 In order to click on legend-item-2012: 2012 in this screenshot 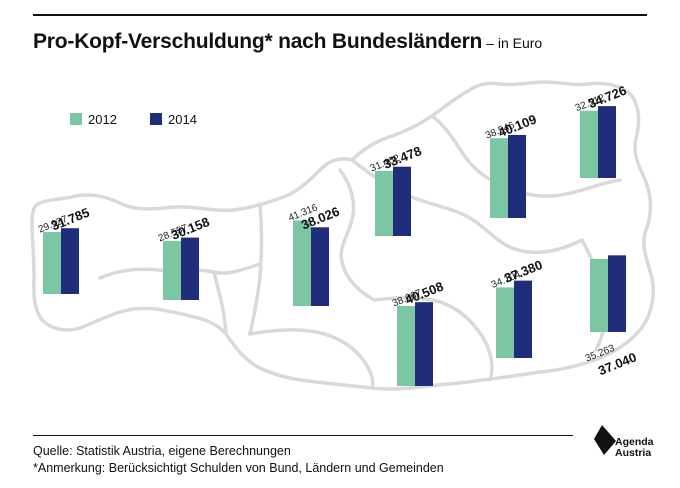, I will do `click(93, 119)`.